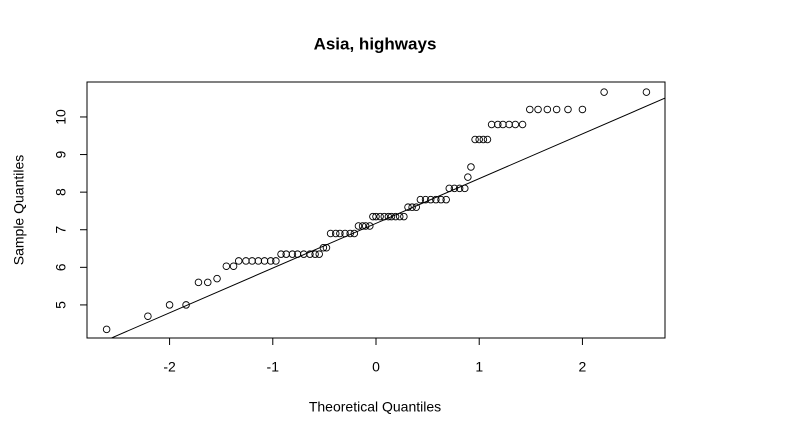 The height and width of the screenshot is (427, 800). Describe the element at coordinates (583, 367) in the screenshot. I see `x-tick-label: 2` at that location.